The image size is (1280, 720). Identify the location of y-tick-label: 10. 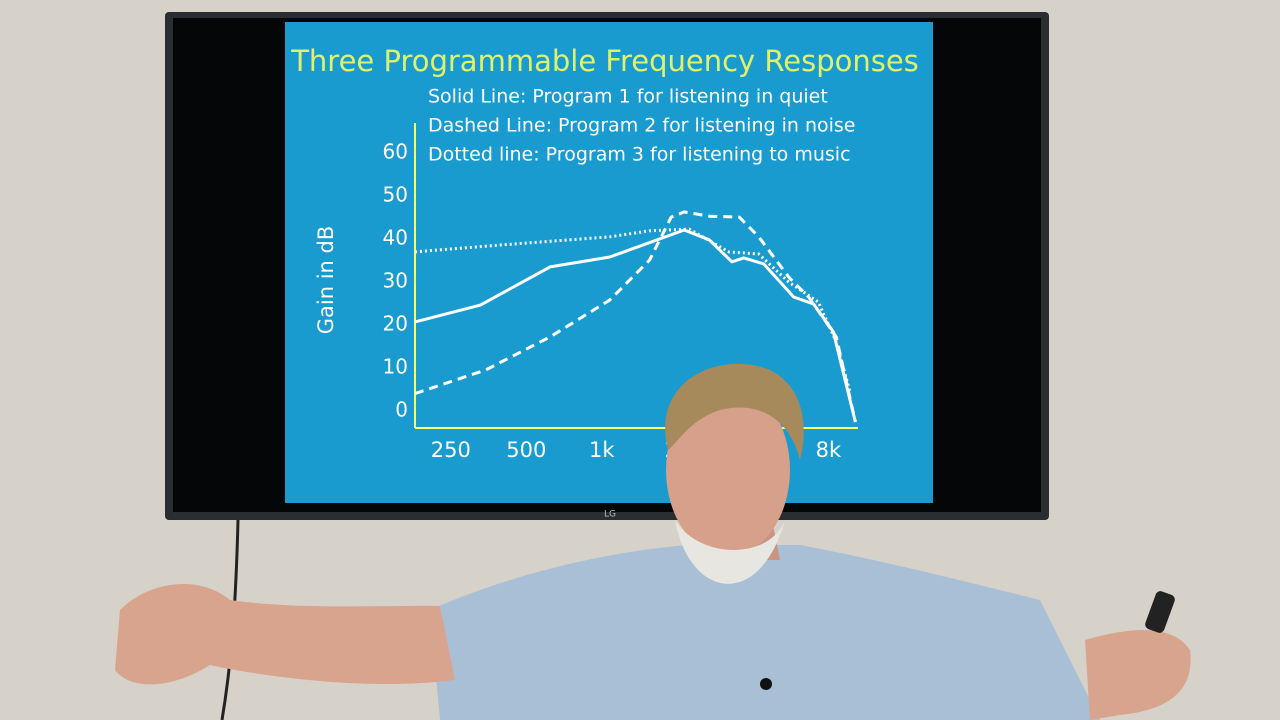
(395, 366).